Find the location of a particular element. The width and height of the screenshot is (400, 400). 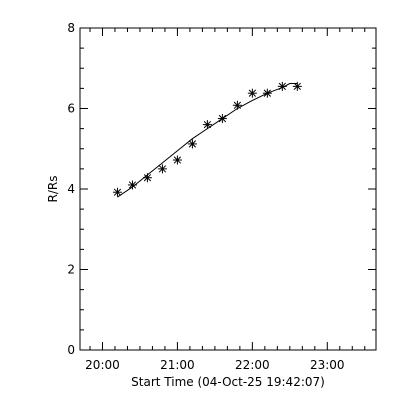

y-tick-label: 6 is located at coordinates (71, 109).